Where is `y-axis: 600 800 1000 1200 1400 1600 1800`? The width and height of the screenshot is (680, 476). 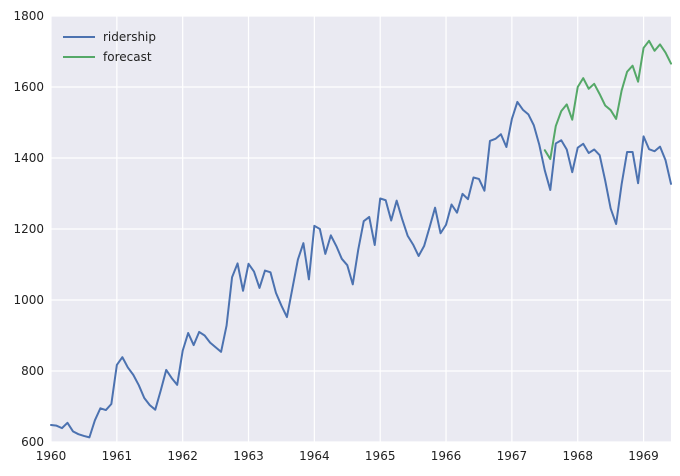
y-axis: 600 800 1000 1200 1400 1600 1800 is located at coordinates (28, 229).